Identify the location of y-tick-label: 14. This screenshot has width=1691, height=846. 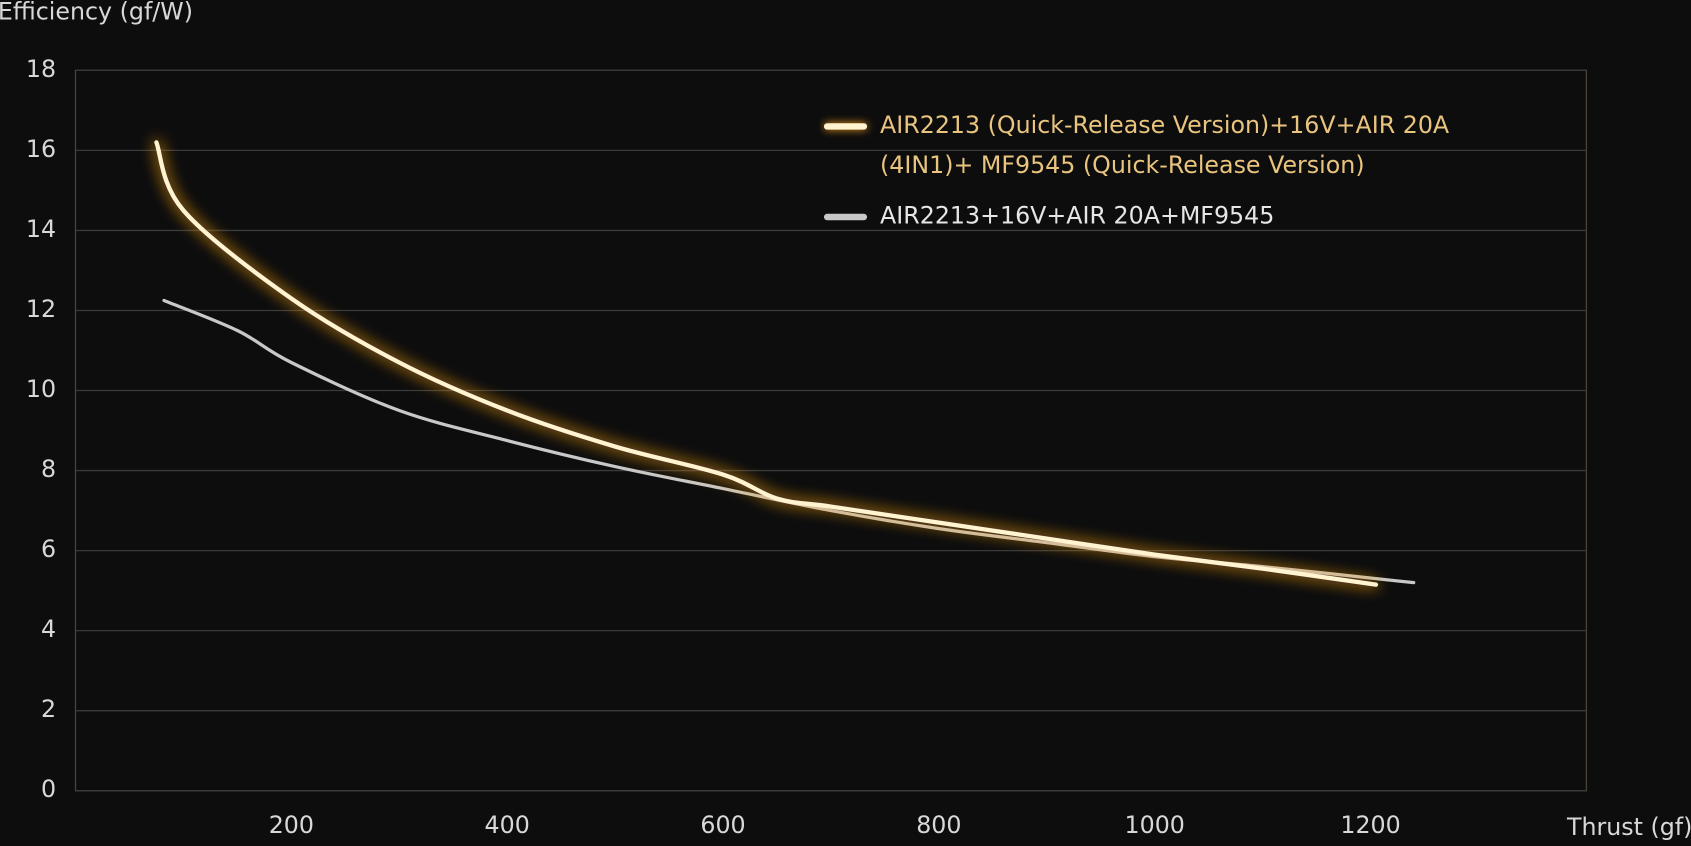
(41, 229).